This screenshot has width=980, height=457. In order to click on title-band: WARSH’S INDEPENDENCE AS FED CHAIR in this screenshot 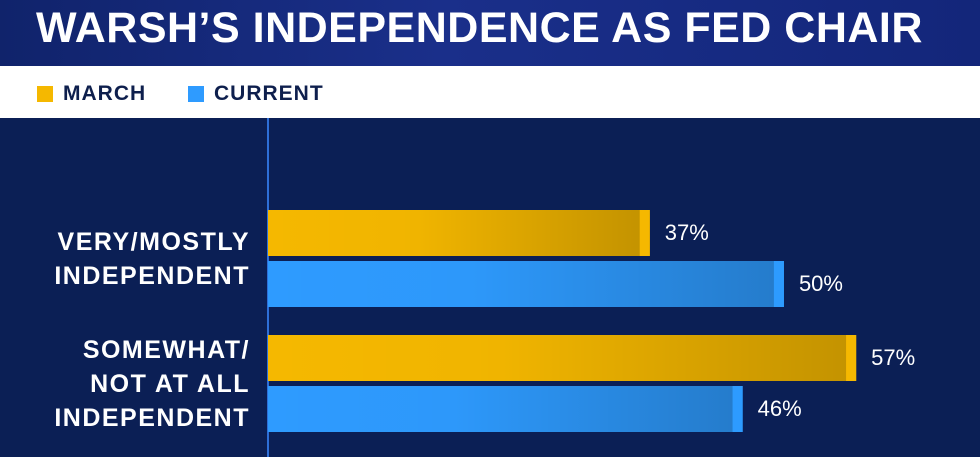, I will do `click(490, 33)`.